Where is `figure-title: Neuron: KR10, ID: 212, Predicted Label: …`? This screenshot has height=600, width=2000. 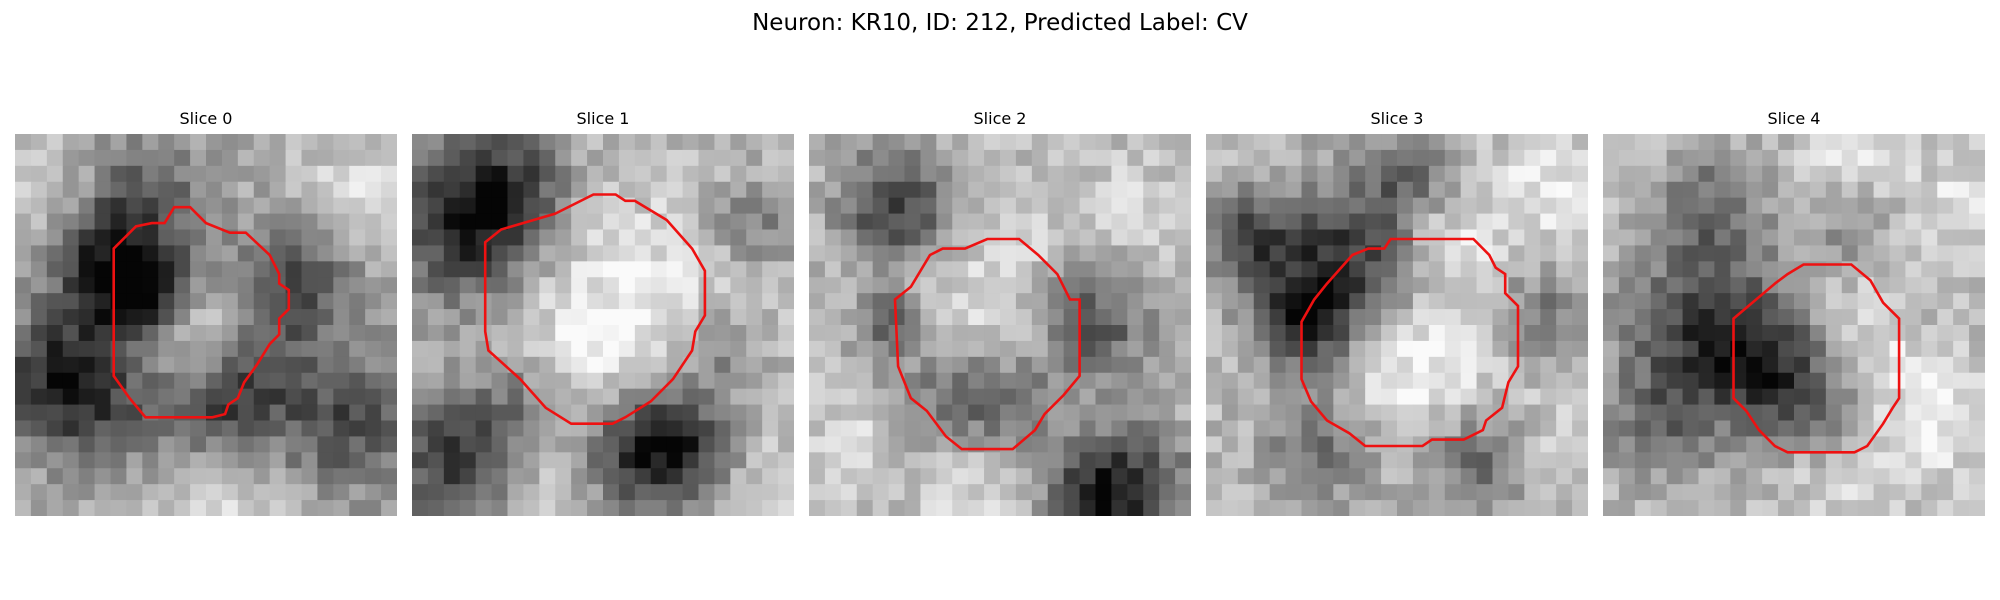 figure-title: Neuron: KR10, ID: 212, Predicted Label: … is located at coordinates (1000, 23).